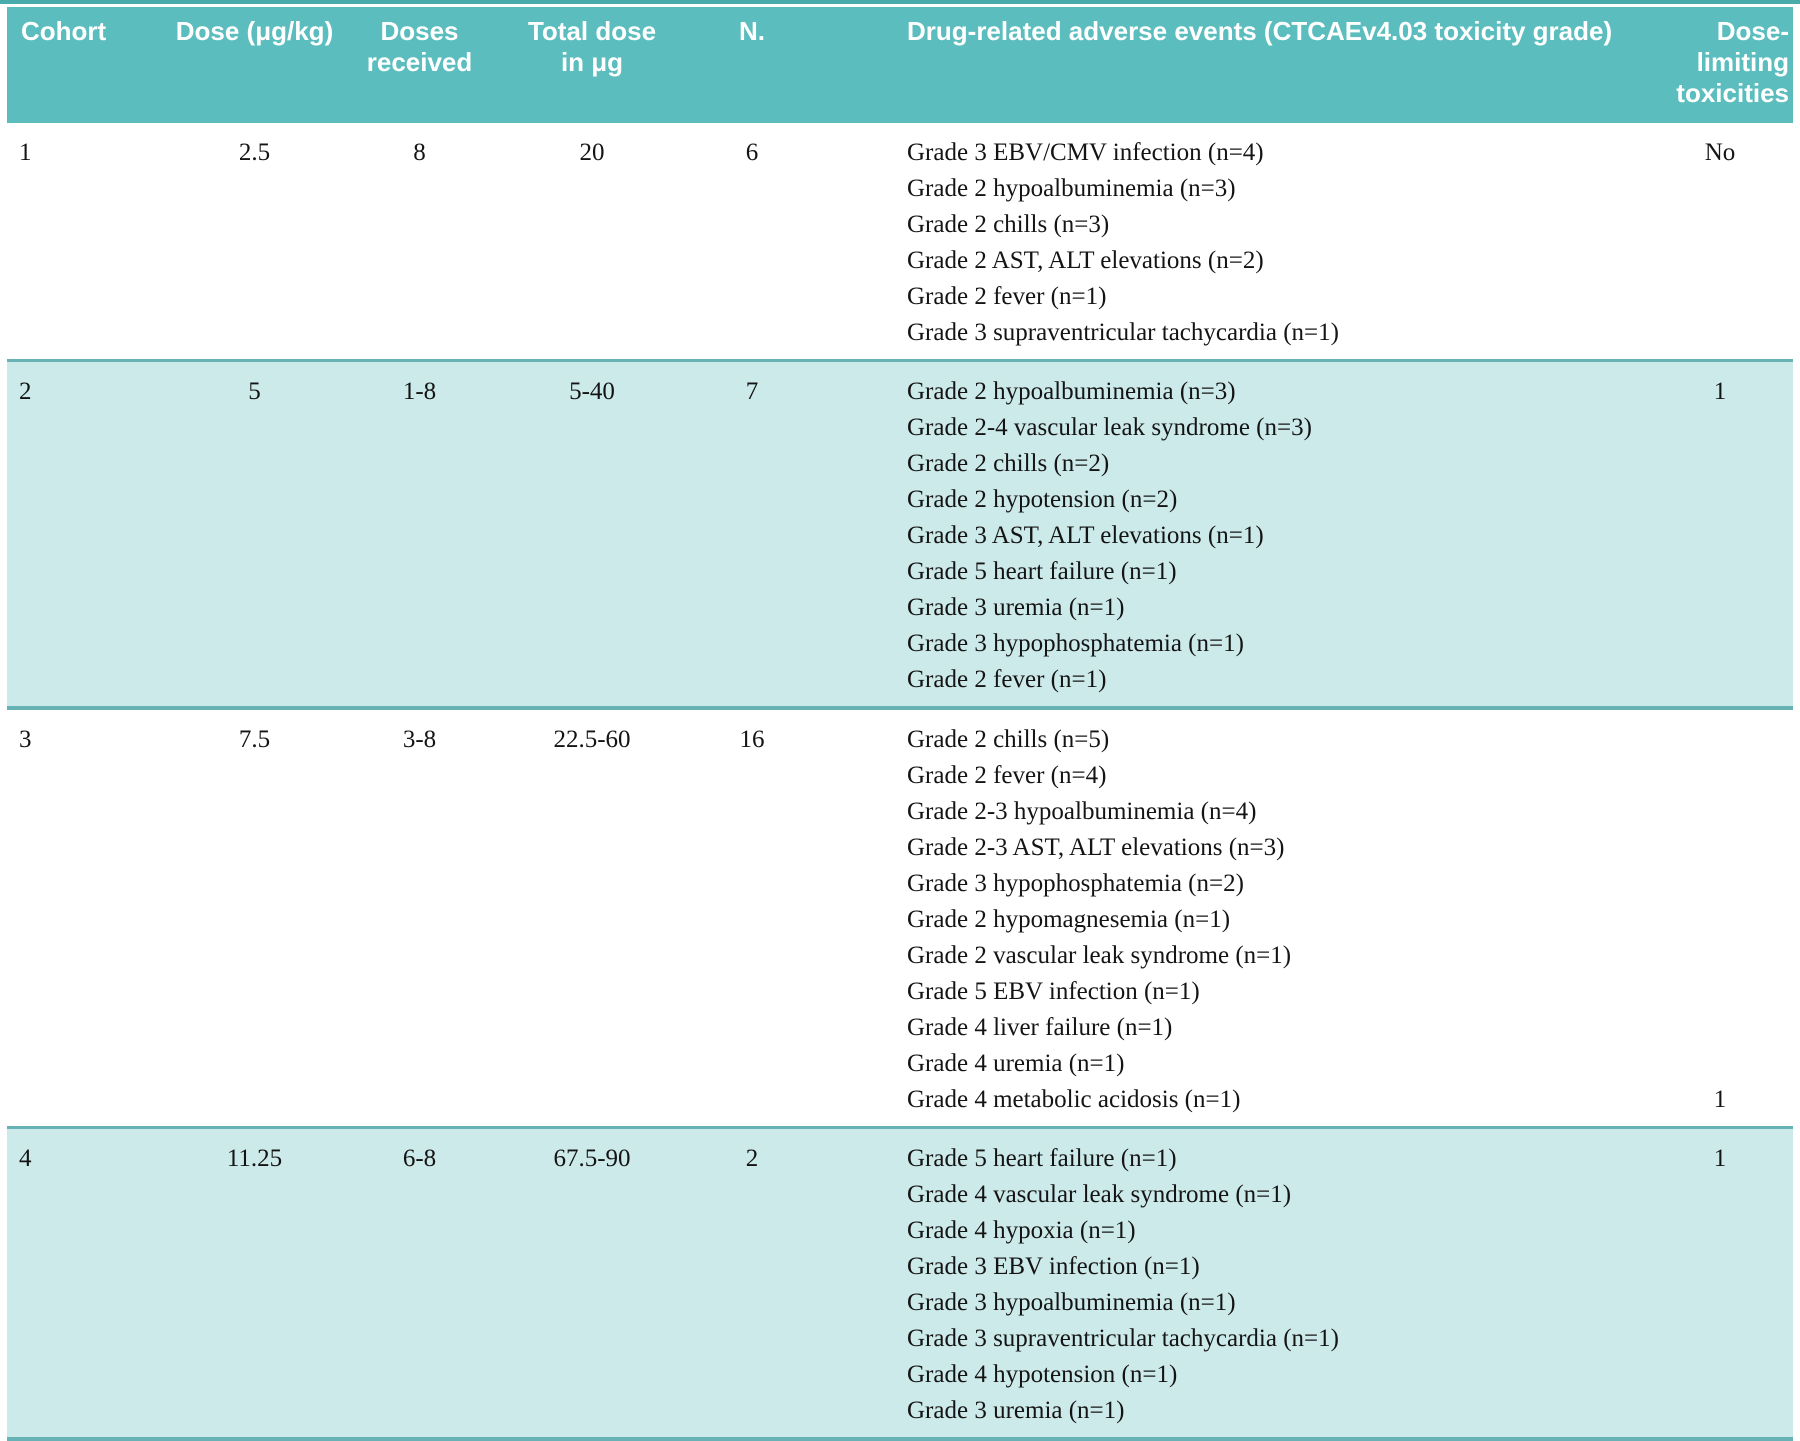 This screenshot has height=1441, width=1800. What do you see at coordinates (1085, 152) in the screenshot?
I see `adverse-event-line: Grade 3 EBV/CMV infection (n=4)` at bounding box center [1085, 152].